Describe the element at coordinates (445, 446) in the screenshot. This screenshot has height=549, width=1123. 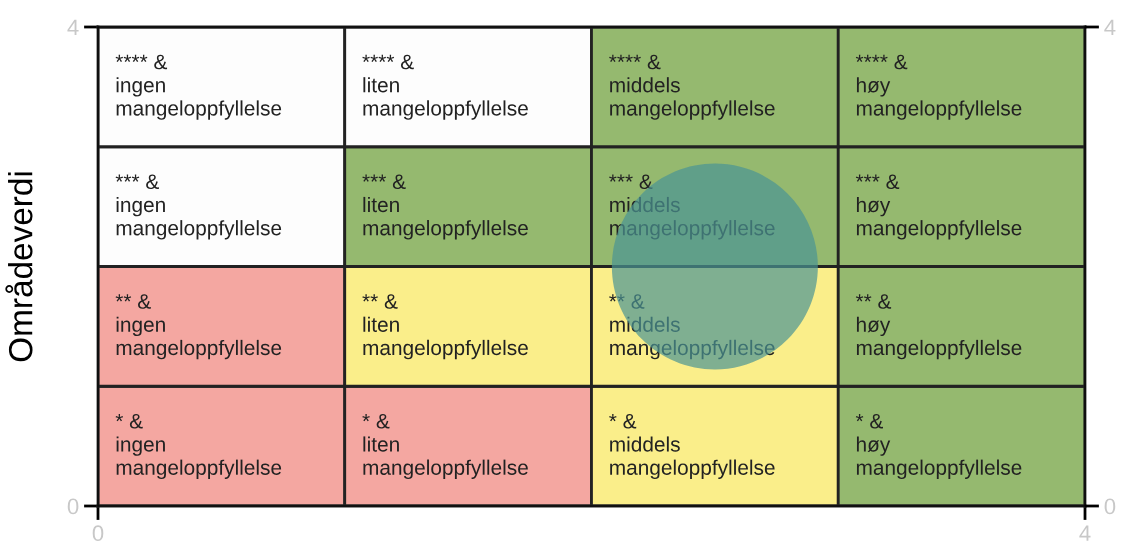
I see `annotation: * & liten mangeloppfyllelse` at that location.